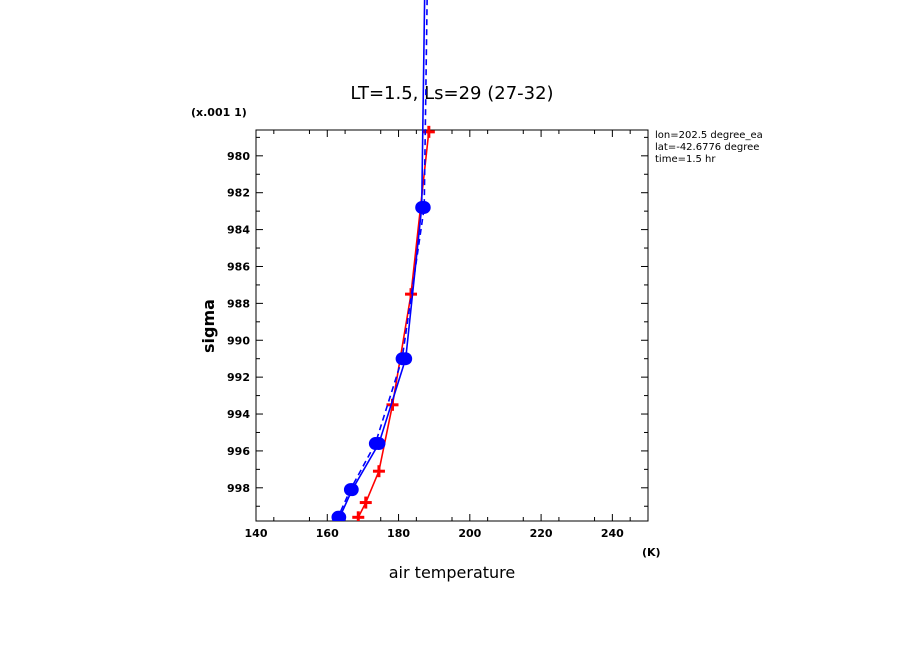  I want to click on y-scale-note: (x.001 1), so click(219, 112).